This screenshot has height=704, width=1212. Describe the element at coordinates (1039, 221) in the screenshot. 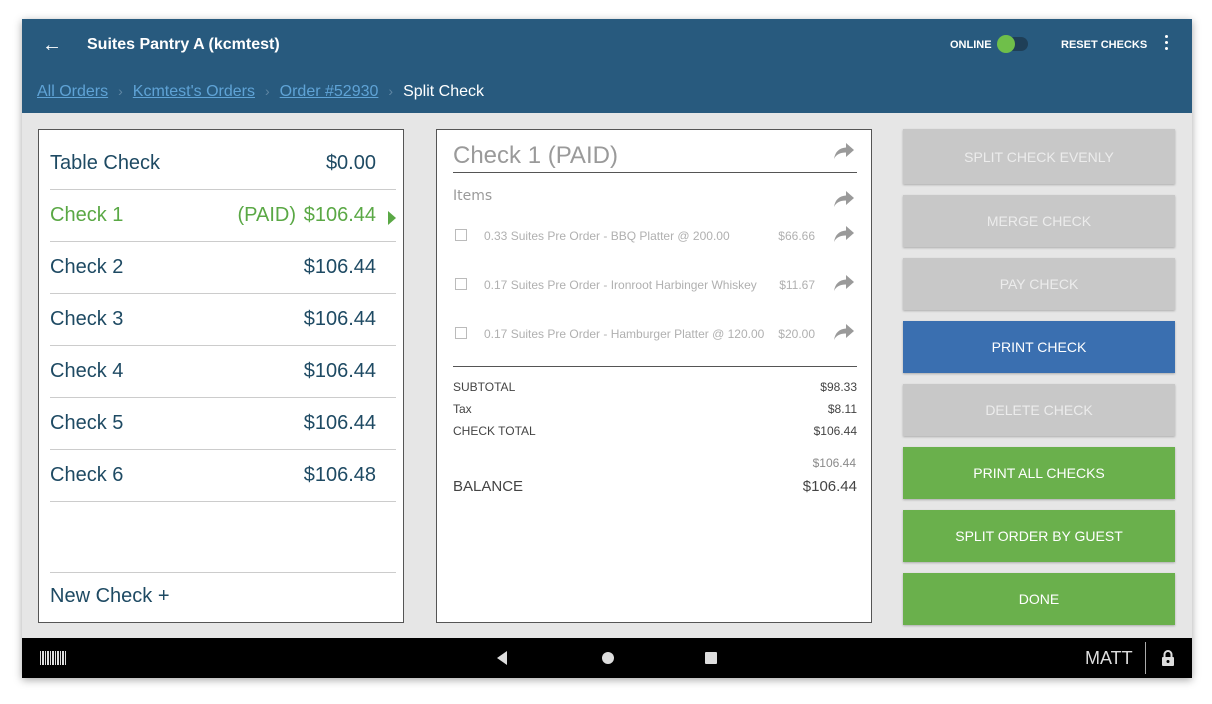

I see `merge-check-button: MERGE CHECK` at that location.